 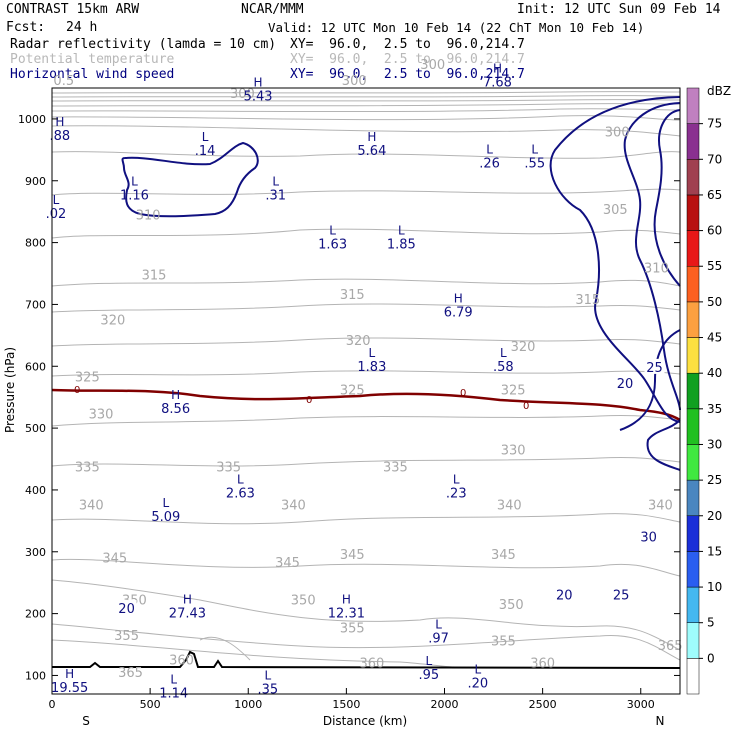 I want to click on wind-contour-30-east, so click(x=667, y=198).